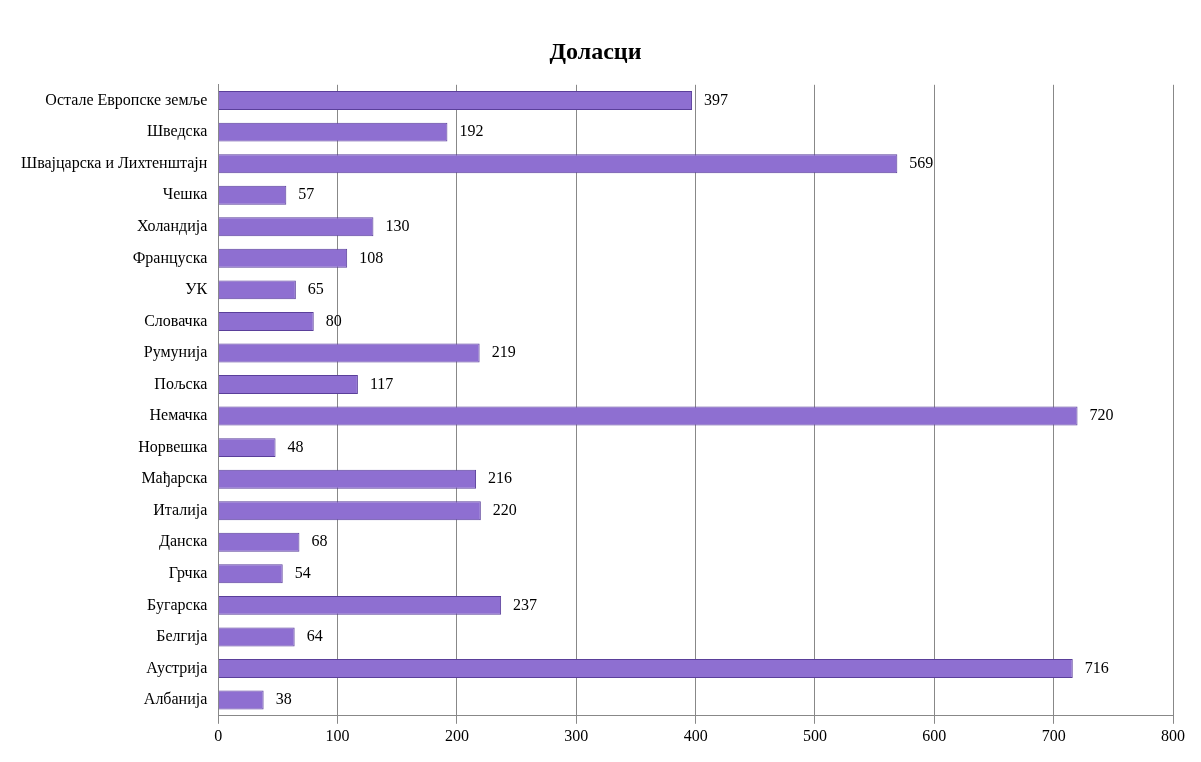 Image resolution: width=1201 pixels, height=762 pixels. I want to click on data-label: 192, so click(471, 131).